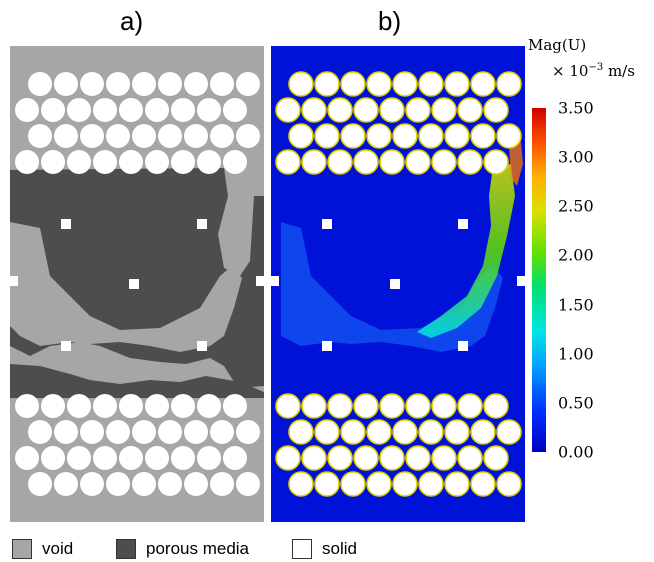 The width and height of the screenshot is (654, 562). Describe the element at coordinates (126, 287) in the screenshot. I see `void-pathway` at that location.